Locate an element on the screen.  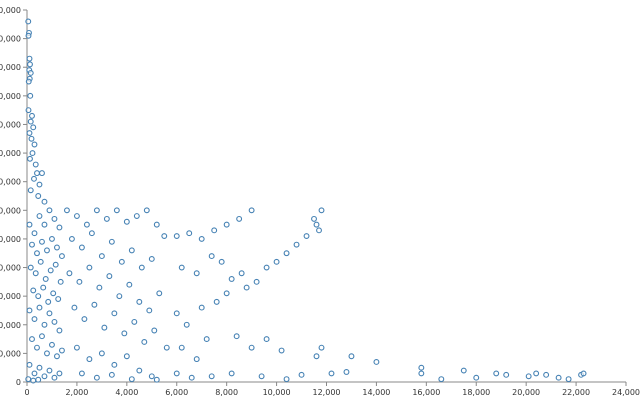
y-tick-label: 10,000 is located at coordinates (10, 353).